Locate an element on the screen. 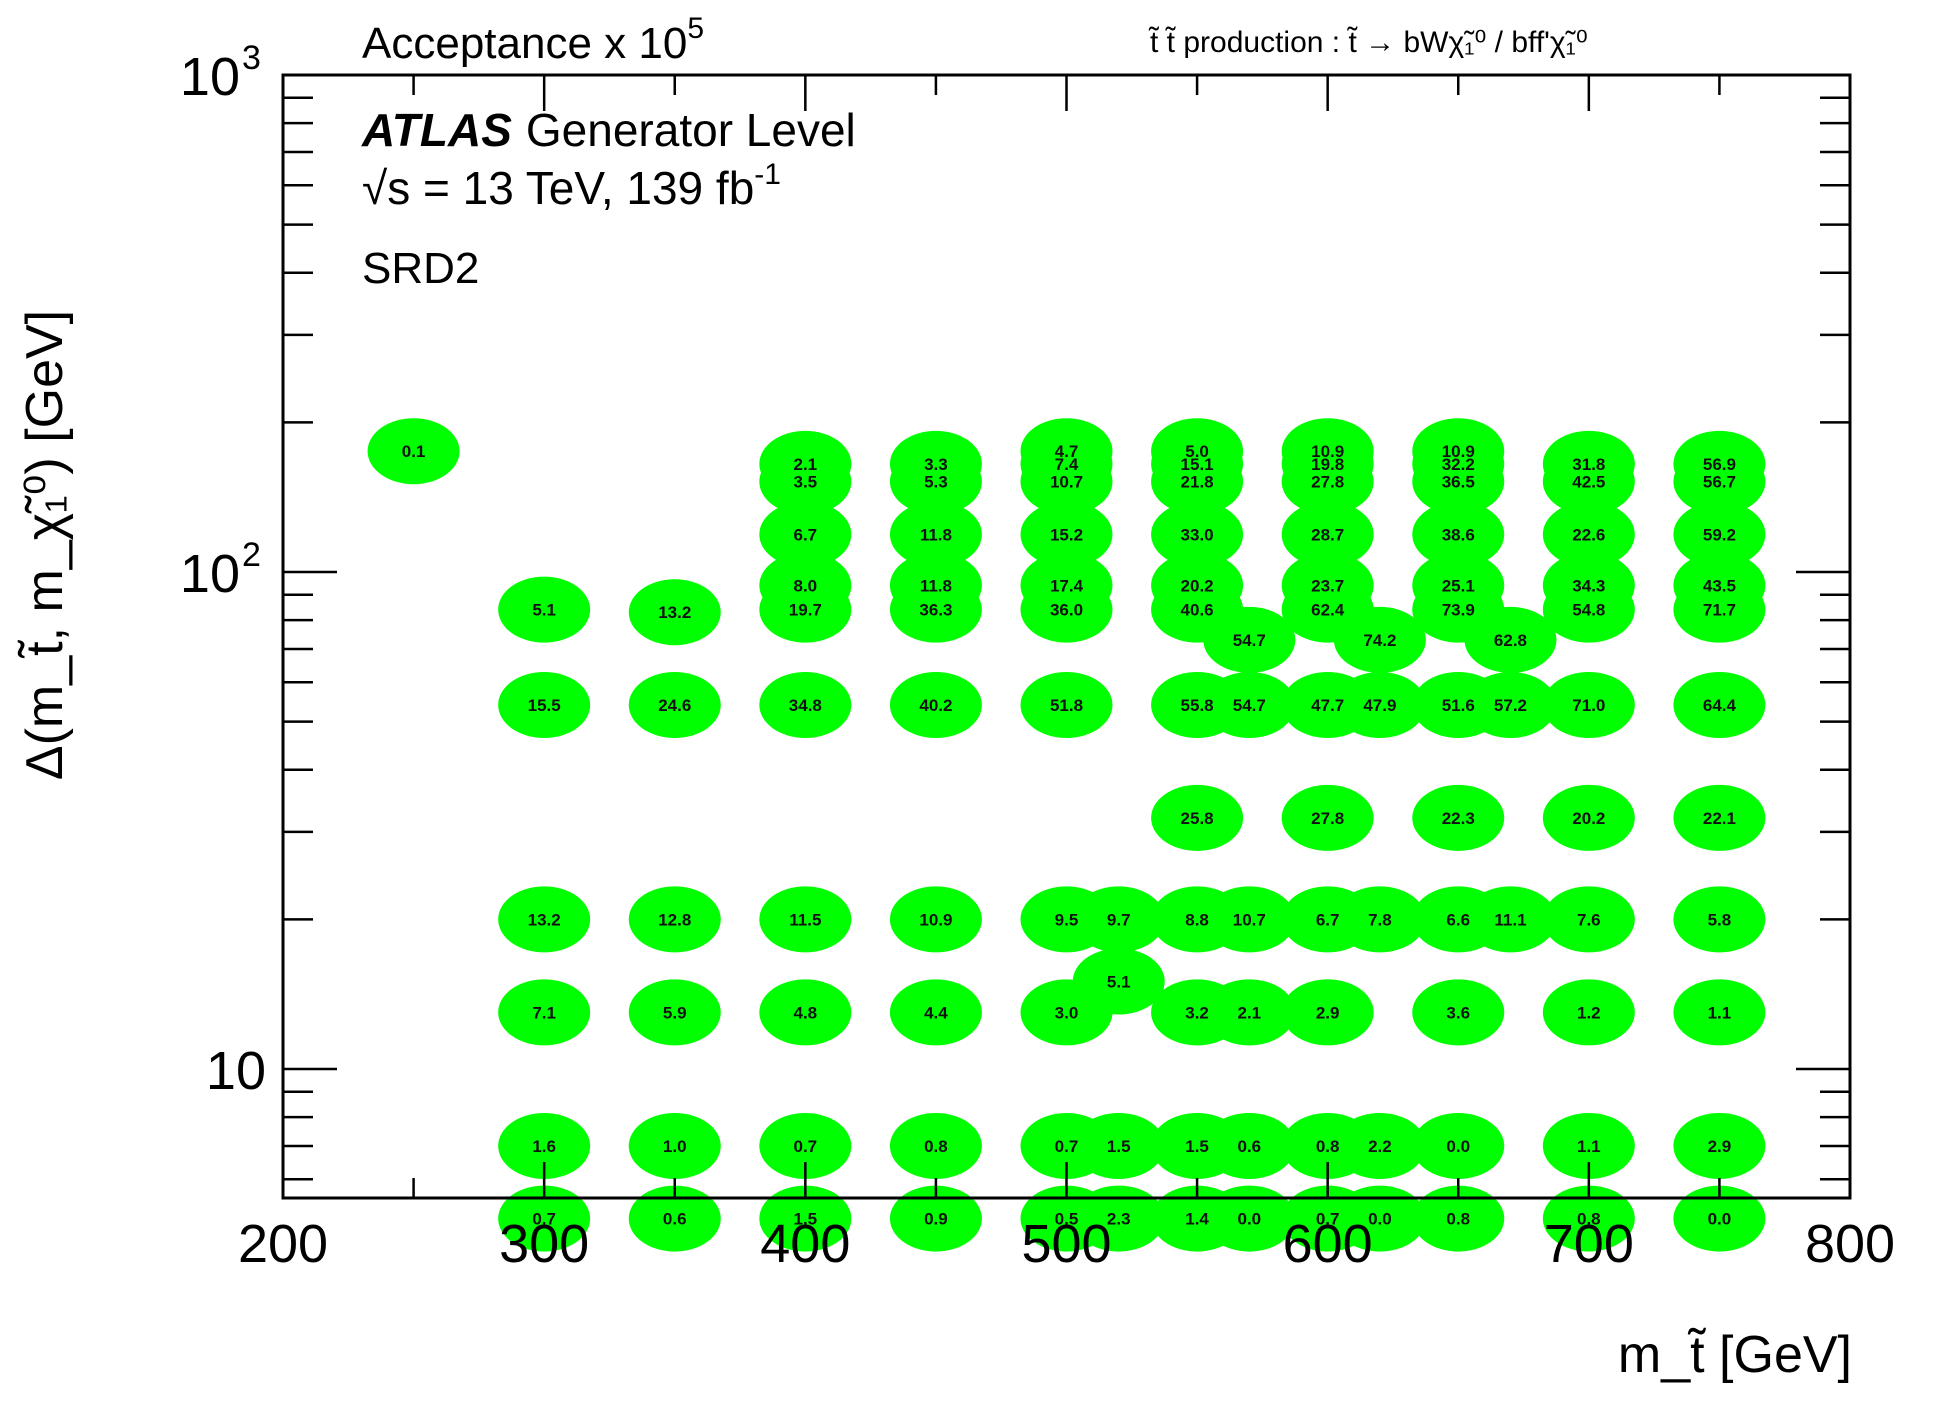 This screenshot has width=1940, height=1423. acceptance-value-label: 47.7 is located at coordinates (1327, 705).